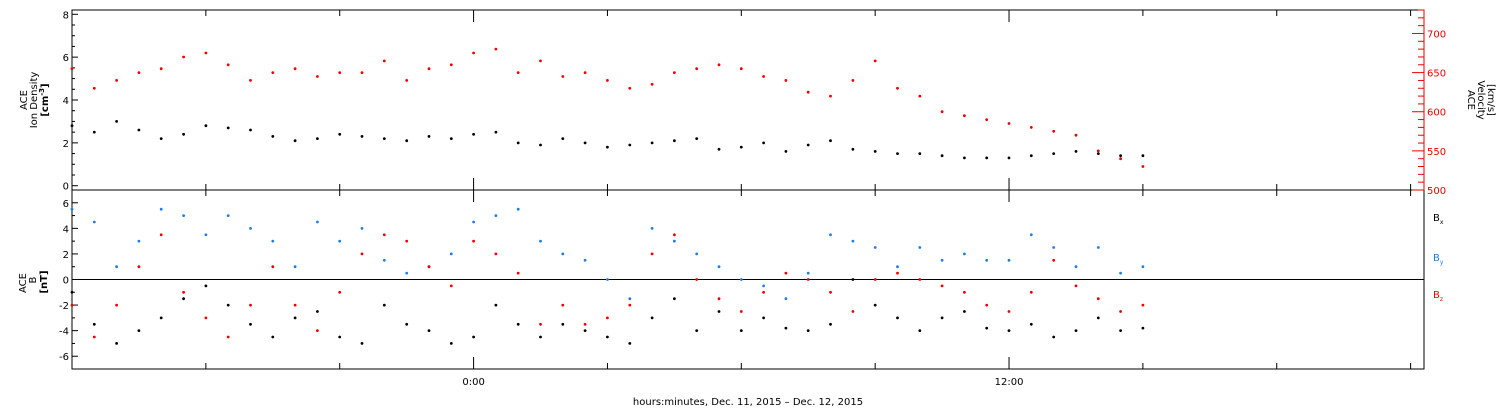  I want to click on top-right-label-line1: ACE, so click(1470, 100).